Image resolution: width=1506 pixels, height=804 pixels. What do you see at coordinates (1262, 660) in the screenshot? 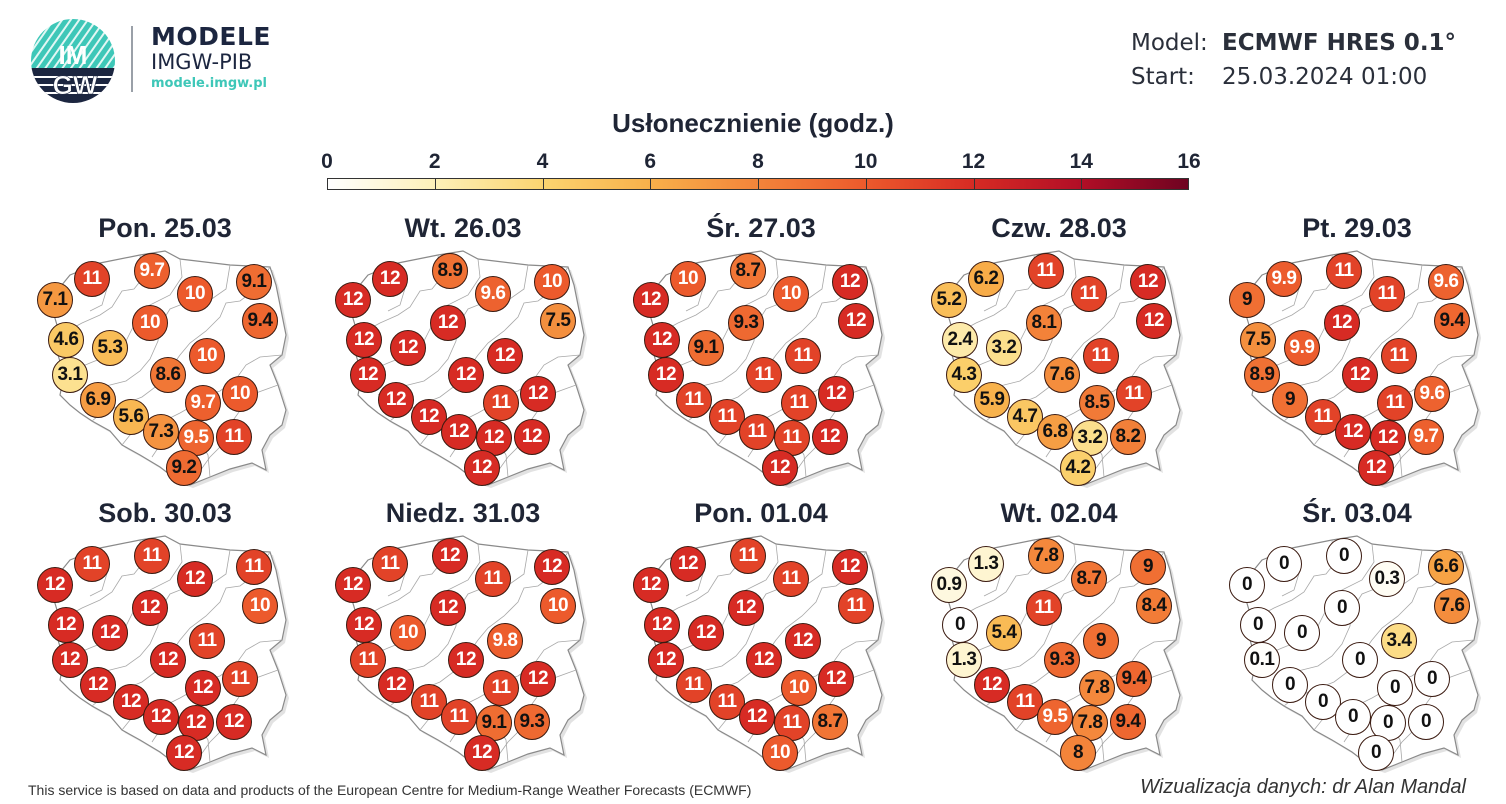
I see `station-value-marker: 0.1` at bounding box center [1262, 660].